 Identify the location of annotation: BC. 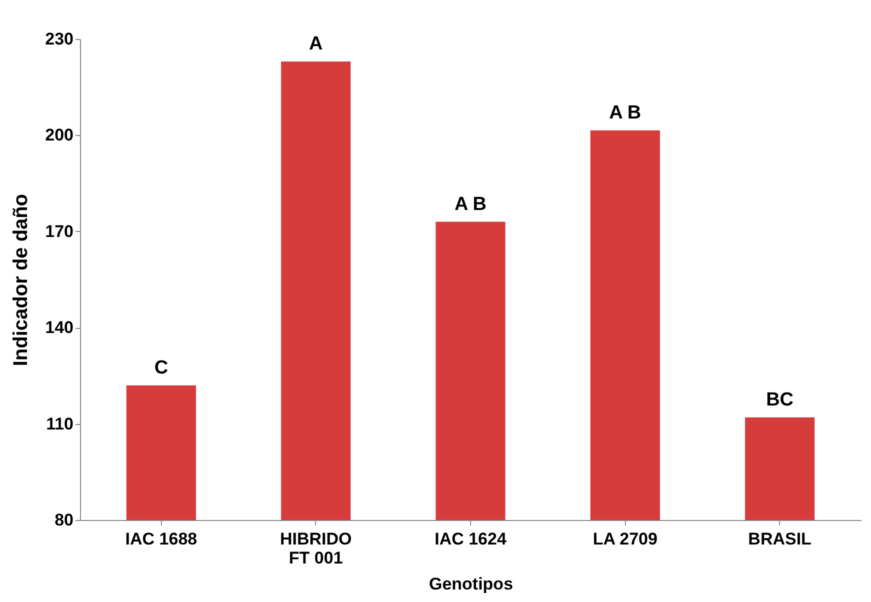
(780, 399).